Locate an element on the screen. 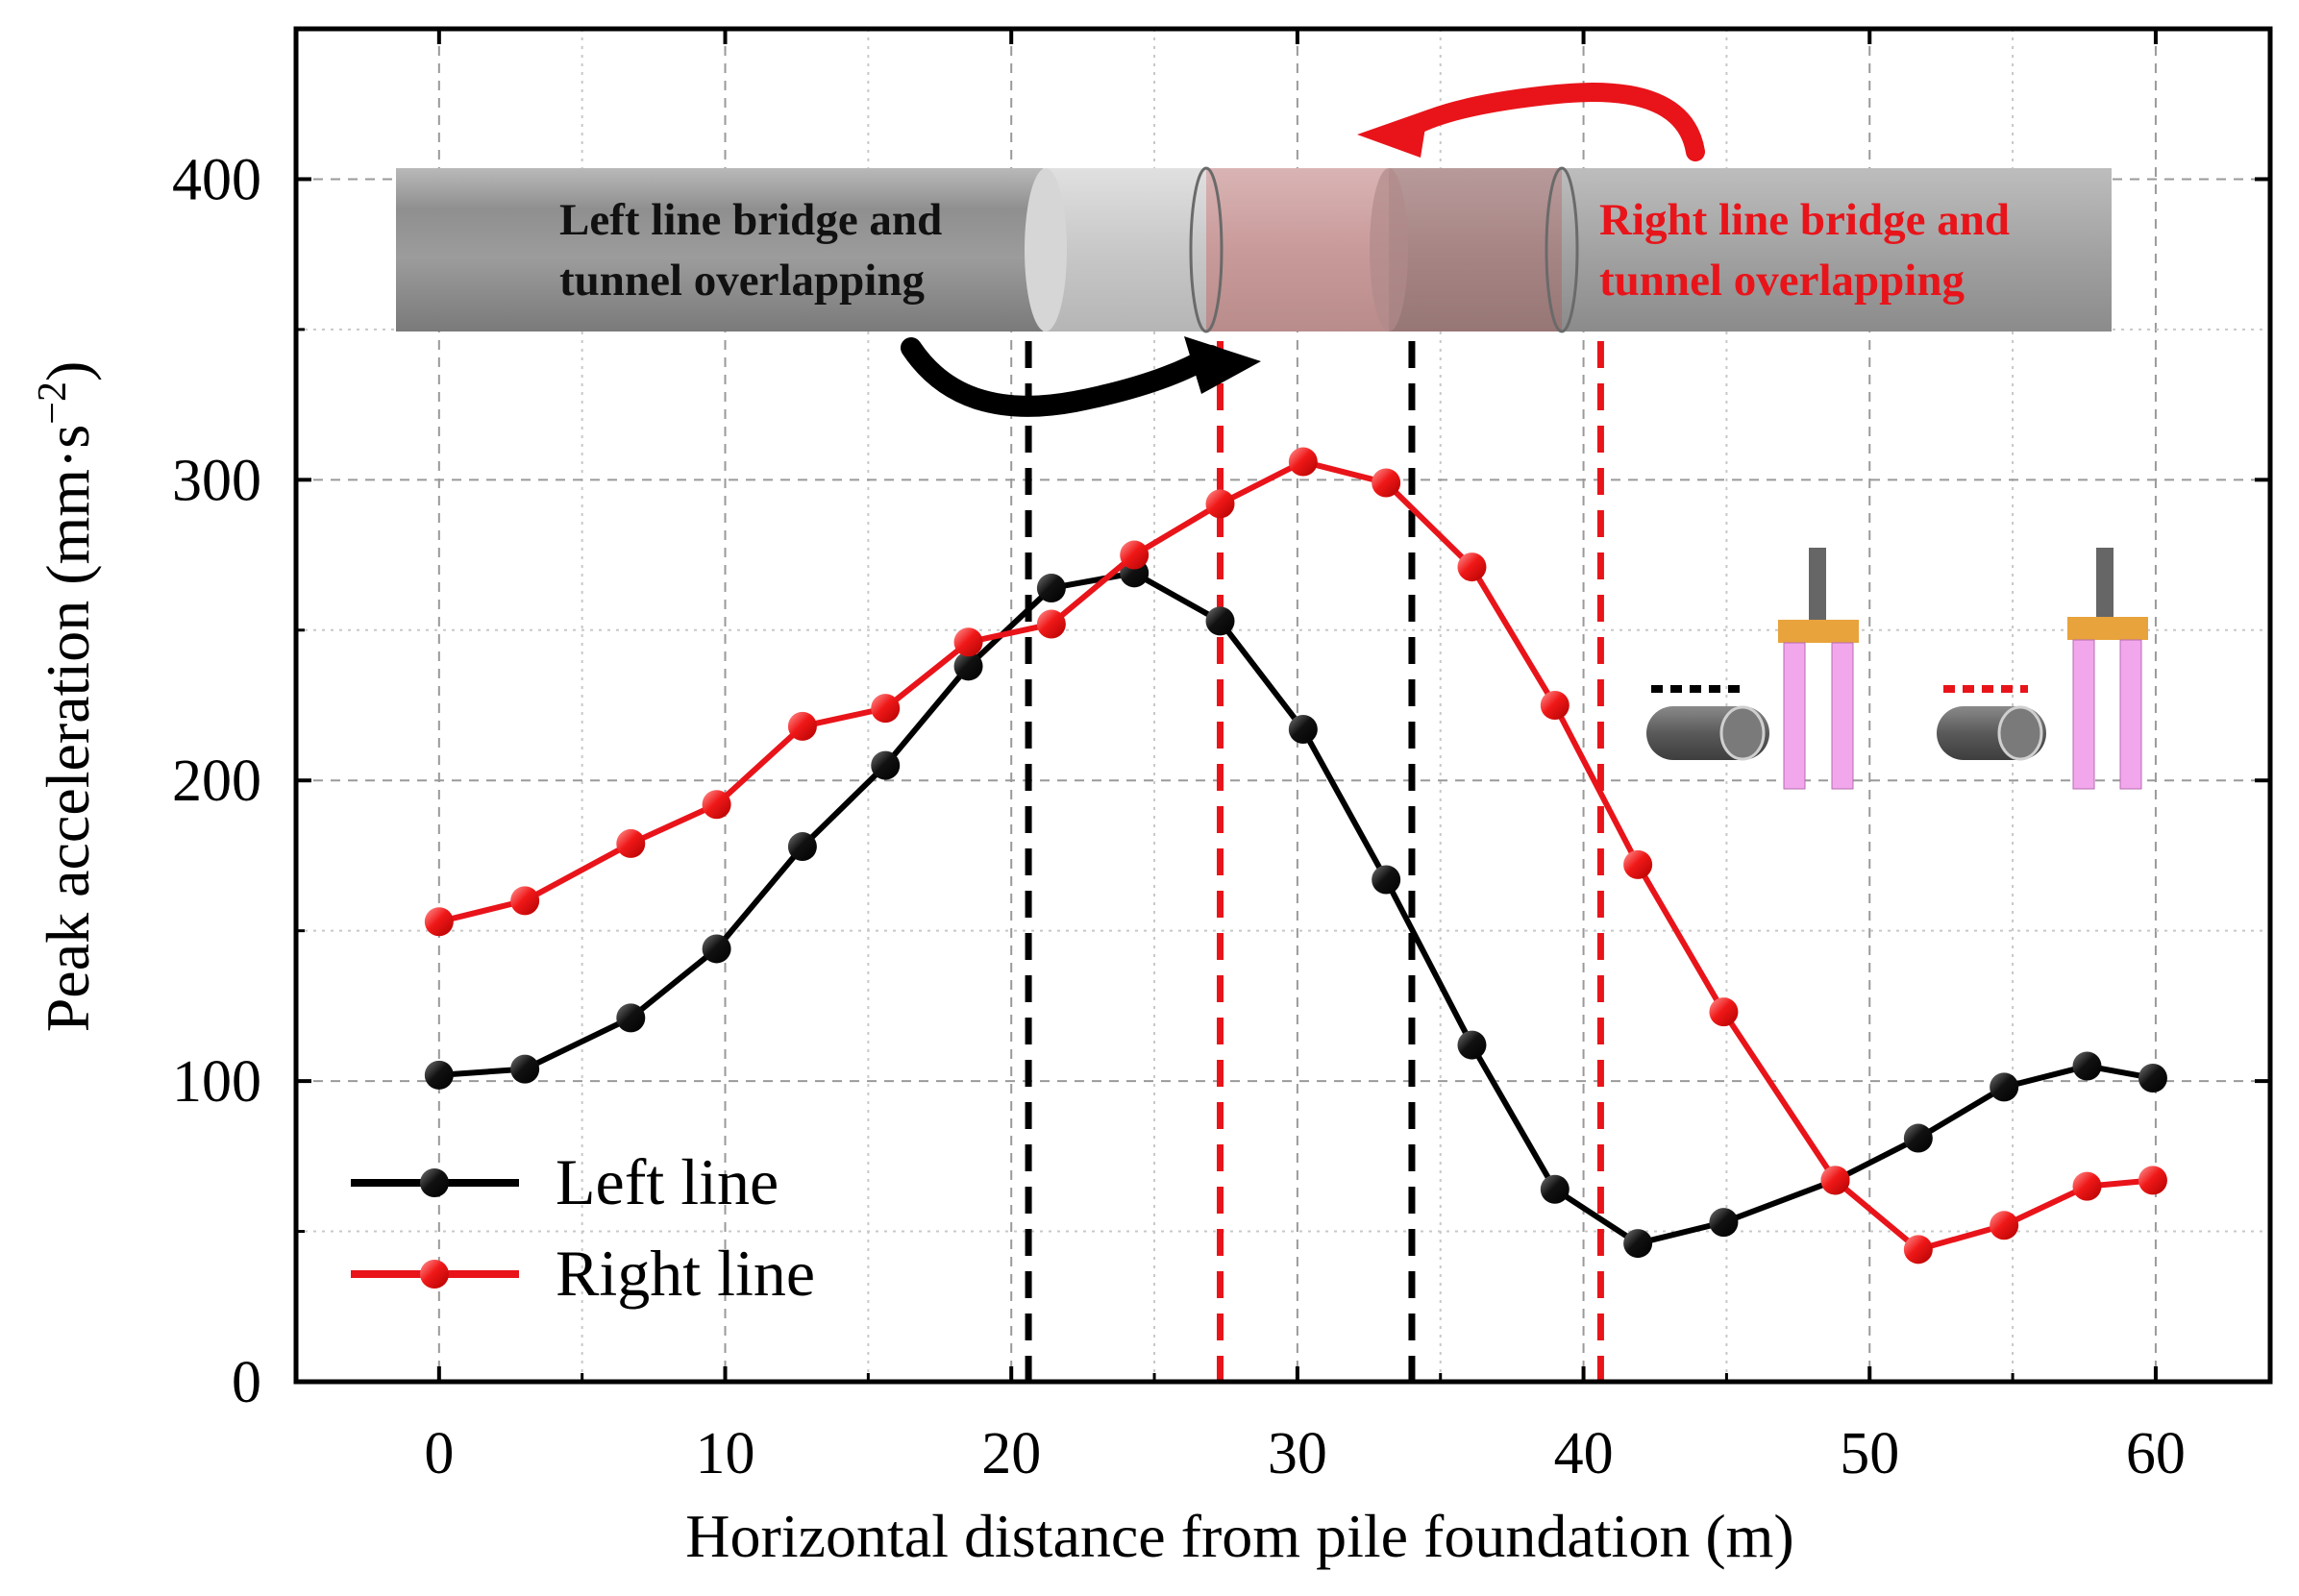 This screenshot has width=2299, height=1596. right-shift-arrow is located at coordinates (1549, 122).